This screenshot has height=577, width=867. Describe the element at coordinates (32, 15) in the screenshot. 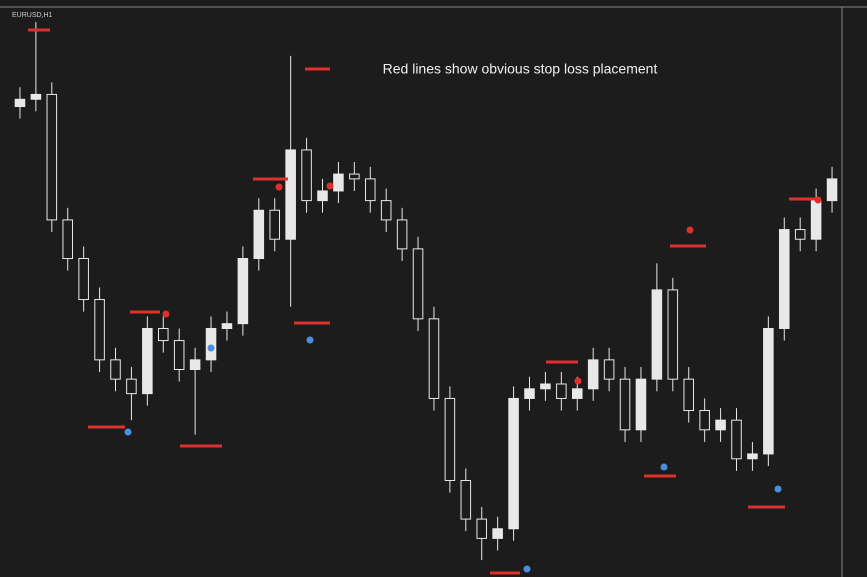

I see `symbol-label: EURUSD,H1` at that location.